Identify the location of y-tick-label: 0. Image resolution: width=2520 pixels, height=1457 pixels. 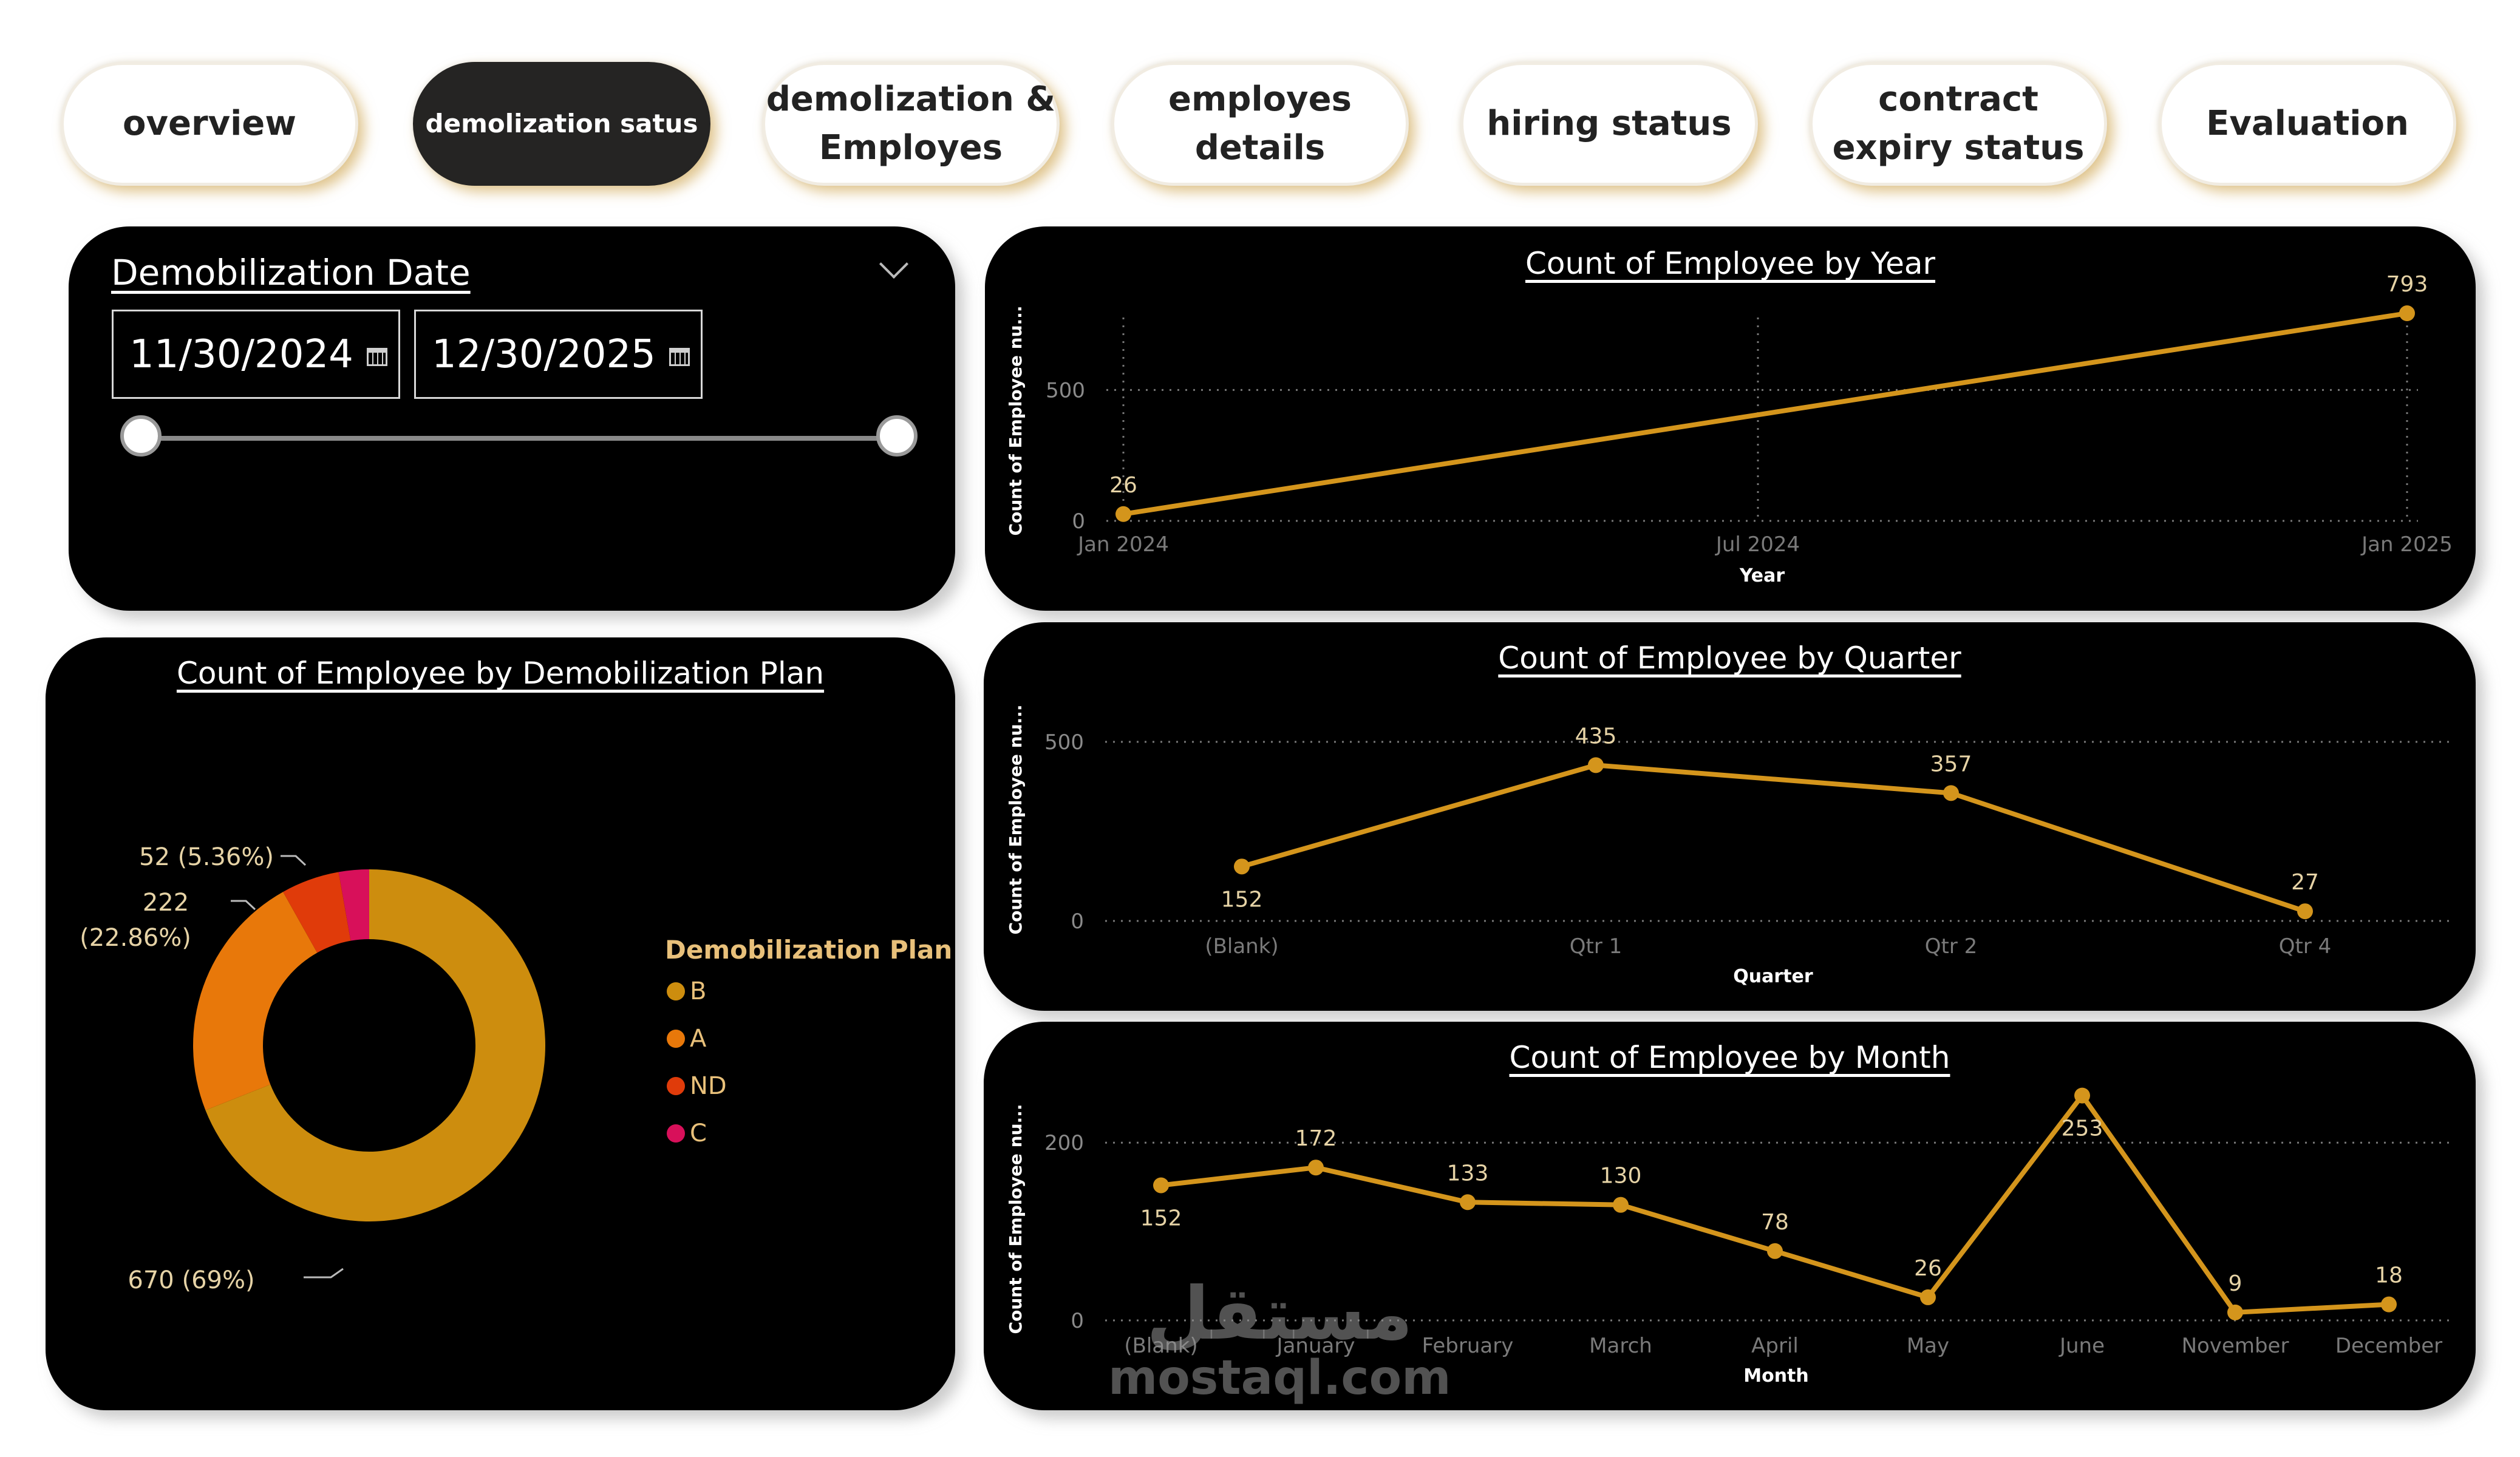
(1077, 1321).